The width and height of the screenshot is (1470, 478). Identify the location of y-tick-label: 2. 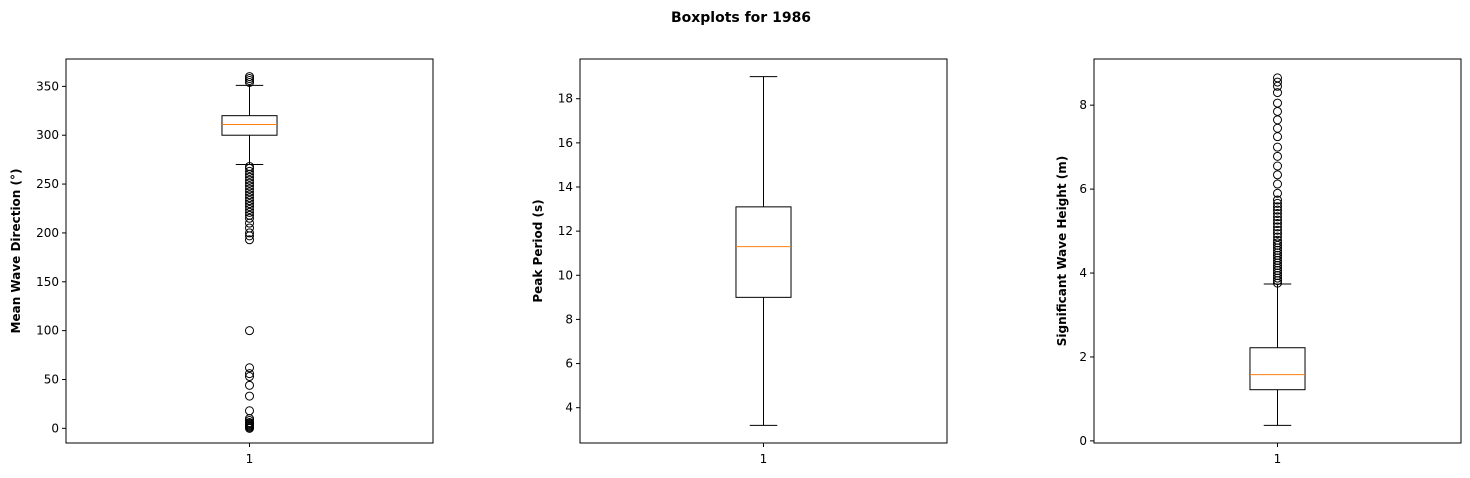
(1083, 357).